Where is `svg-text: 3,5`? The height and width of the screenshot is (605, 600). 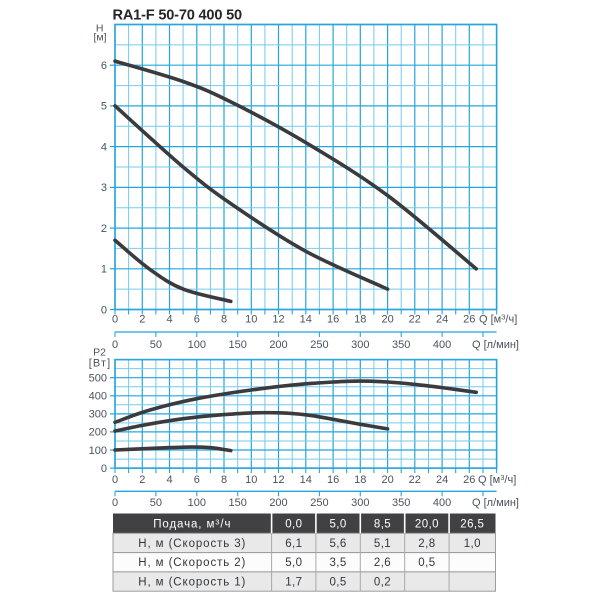
svg-text: 3,5 is located at coordinates (338, 563).